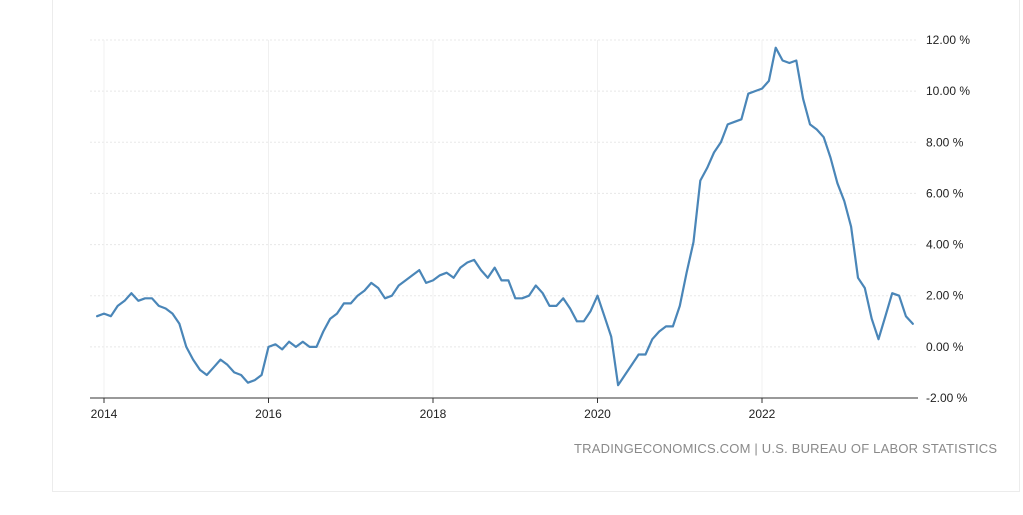  What do you see at coordinates (945, 296) in the screenshot?
I see `y-tick-label: 2.00 %` at bounding box center [945, 296].